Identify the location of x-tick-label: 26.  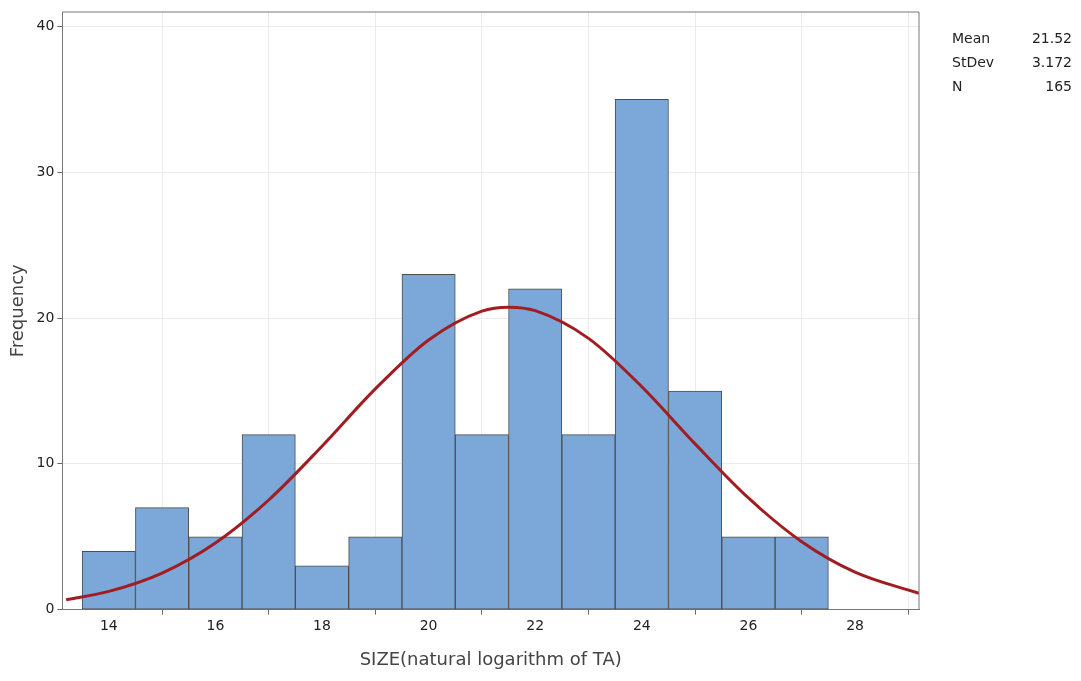
(748, 624).